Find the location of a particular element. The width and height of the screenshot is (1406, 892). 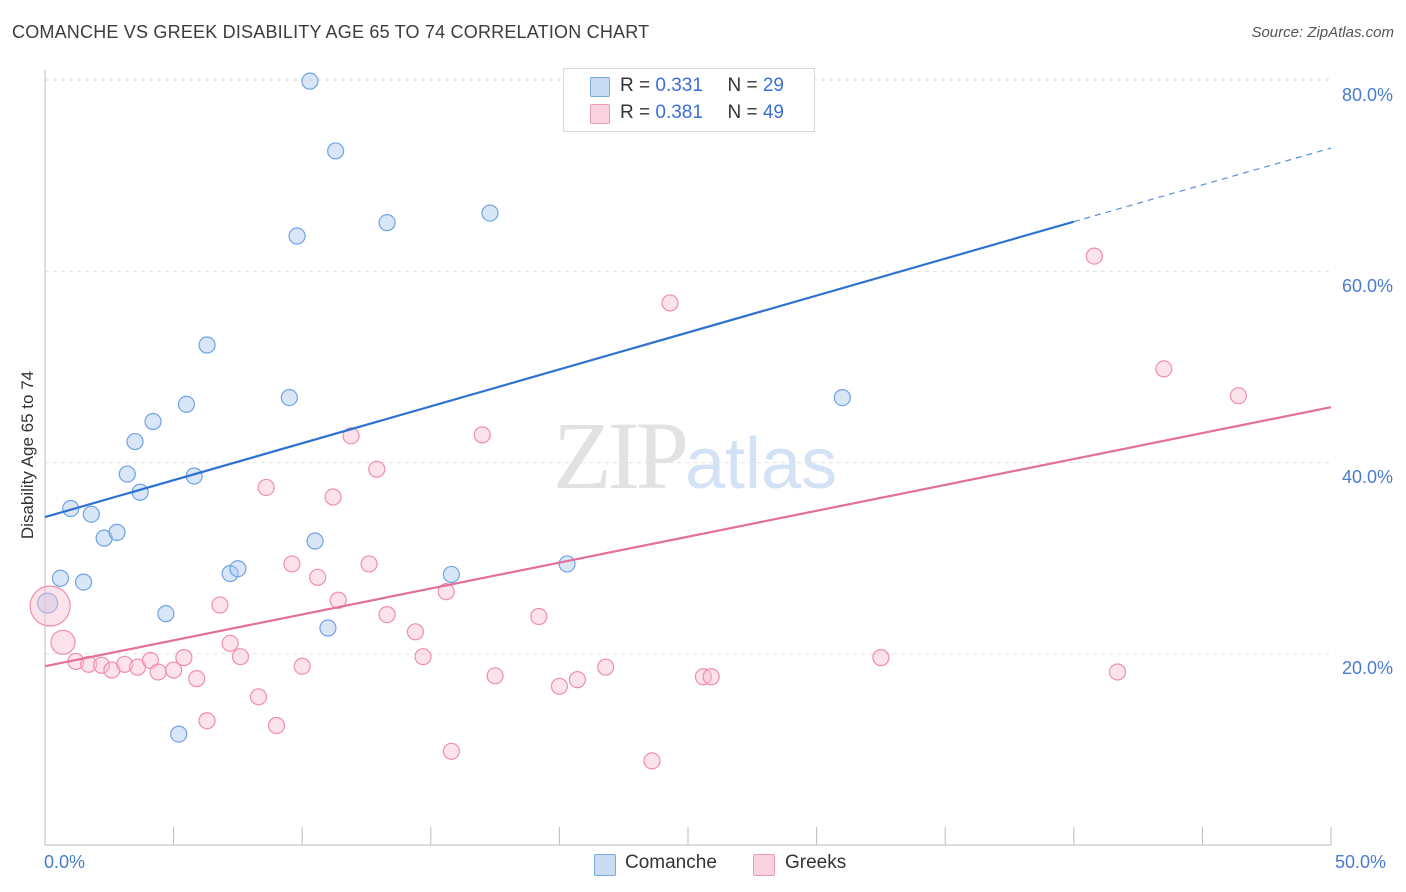

comanche-swatch is located at coordinates (600, 87).